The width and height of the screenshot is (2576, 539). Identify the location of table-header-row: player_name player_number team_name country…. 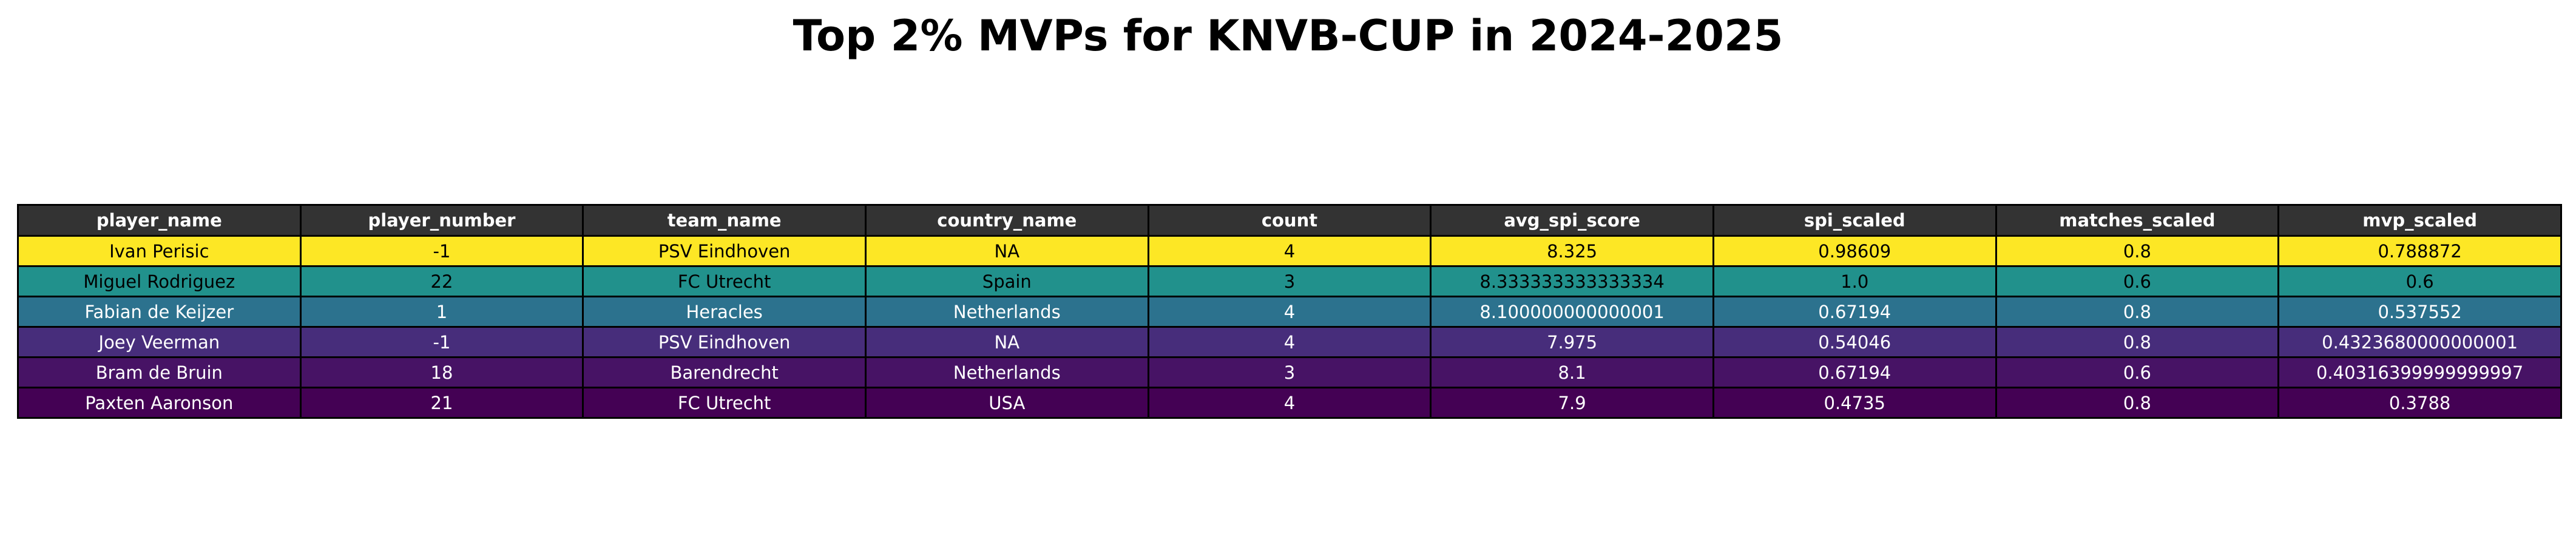
(1289, 220).